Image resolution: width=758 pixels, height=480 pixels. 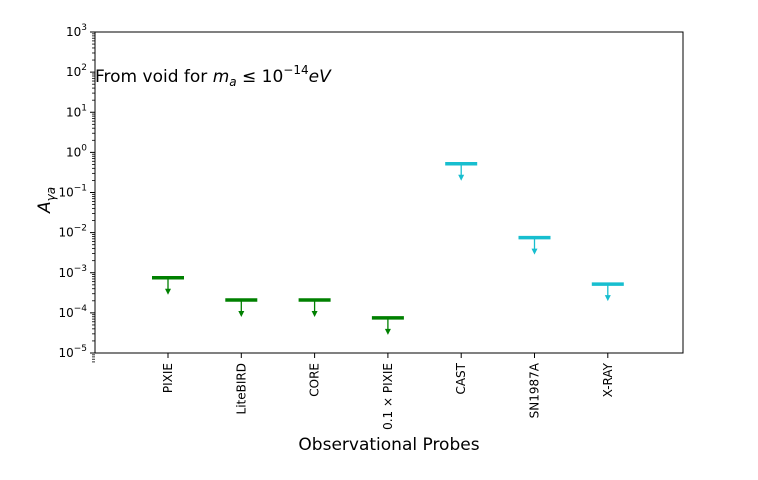 What do you see at coordinates (241, 388) in the screenshot?
I see `x-tick-label: LiteBIRD` at bounding box center [241, 388].